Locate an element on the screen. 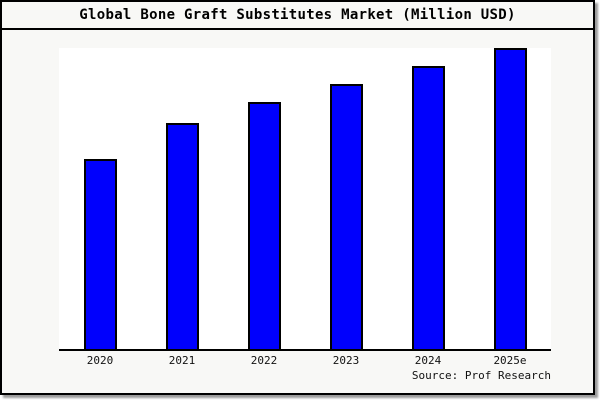 Image resolution: width=600 pixels, height=400 pixels. bar-cell-2022 is located at coordinates (264, 198).